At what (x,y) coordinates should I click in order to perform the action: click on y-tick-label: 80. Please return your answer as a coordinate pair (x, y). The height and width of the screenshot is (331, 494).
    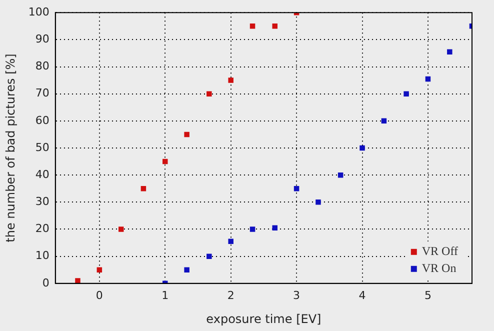
    Looking at the image, I should click on (42, 66).